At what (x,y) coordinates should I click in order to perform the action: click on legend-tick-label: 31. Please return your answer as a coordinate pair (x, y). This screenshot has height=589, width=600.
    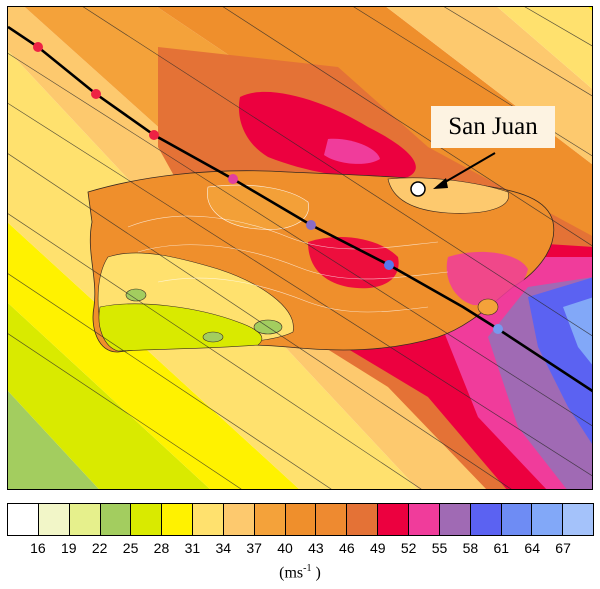
    Looking at the image, I should click on (192, 548).